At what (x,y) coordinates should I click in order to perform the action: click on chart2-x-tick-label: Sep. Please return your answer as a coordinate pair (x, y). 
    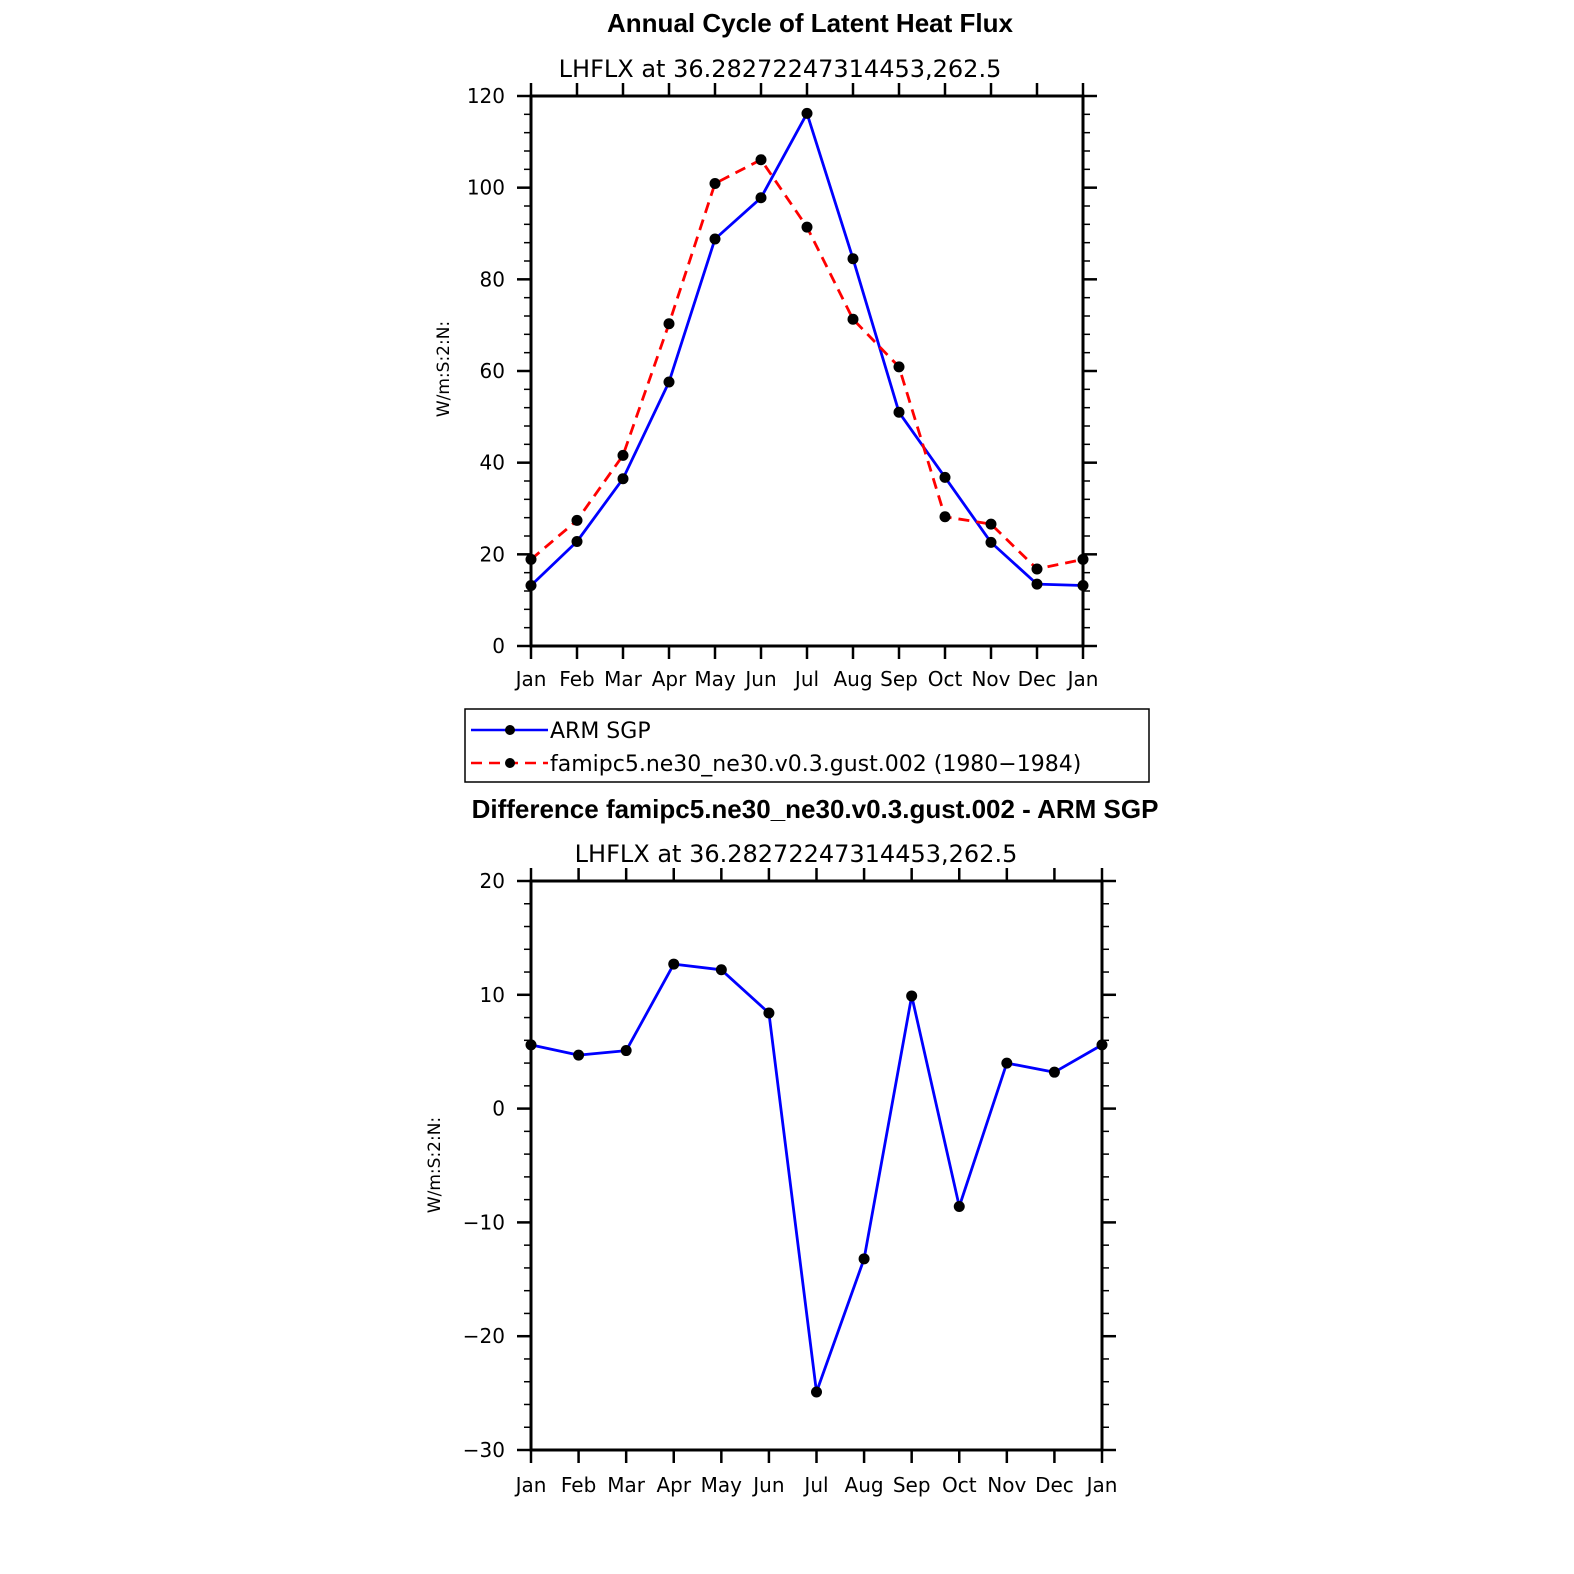
    Looking at the image, I should click on (912, 1485).